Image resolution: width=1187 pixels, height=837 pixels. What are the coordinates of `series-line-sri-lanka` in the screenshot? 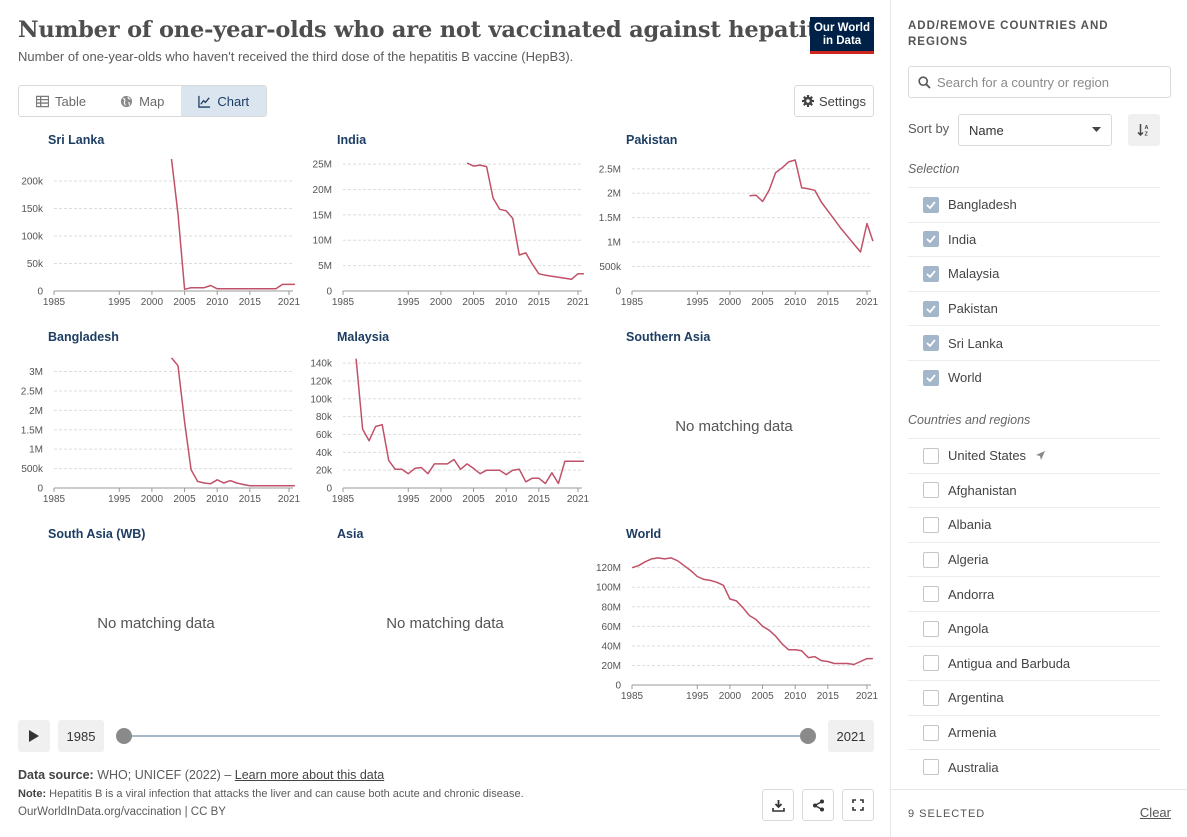 It's located at (232, 224).